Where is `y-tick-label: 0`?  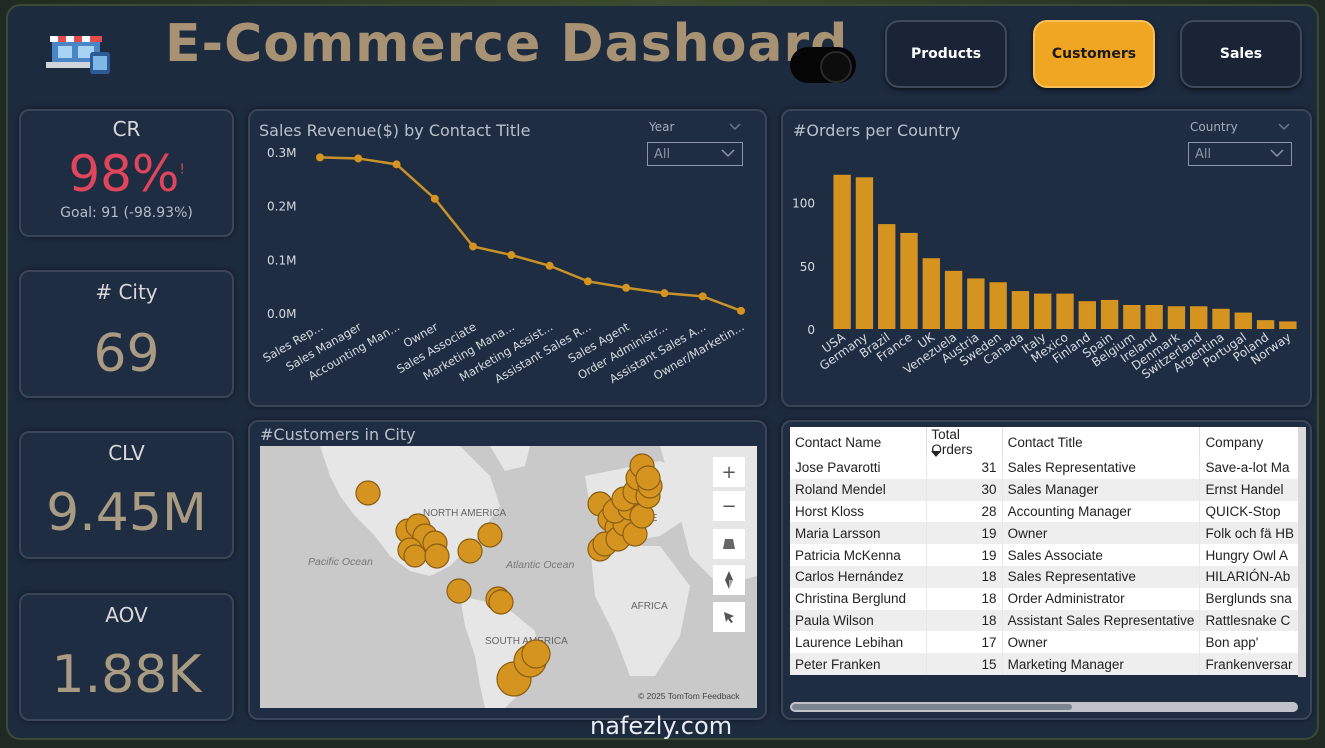 y-tick-label: 0 is located at coordinates (811, 330).